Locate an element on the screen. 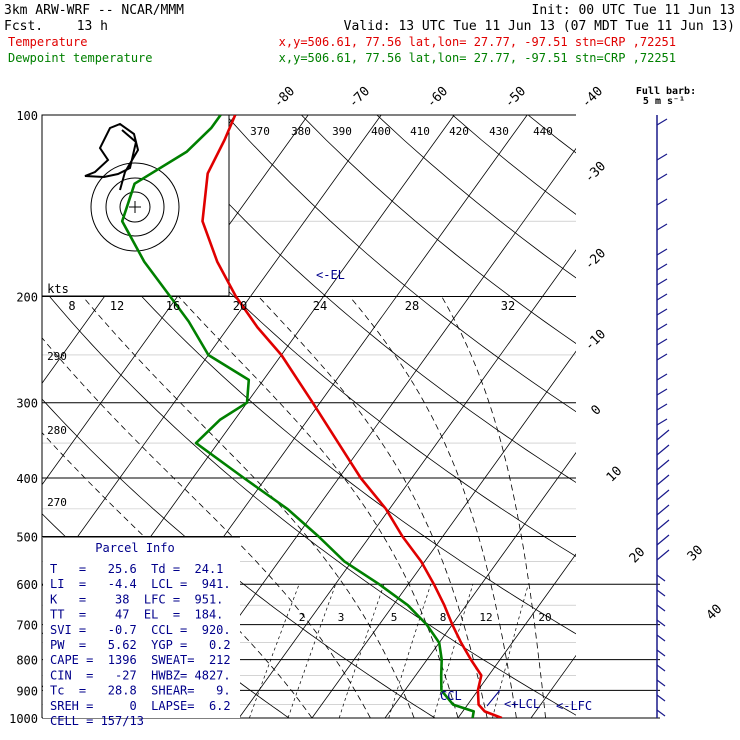 Image resolution: width=740 pixels, height=740 pixels. temperature-tick-0: 0 is located at coordinates (596, 410).